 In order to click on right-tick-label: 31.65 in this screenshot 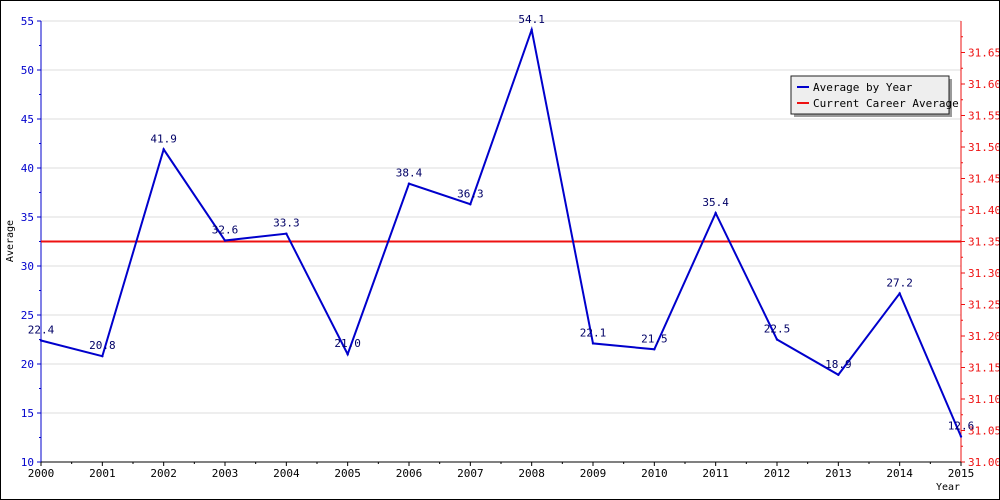, I will do `click(983, 53)`.